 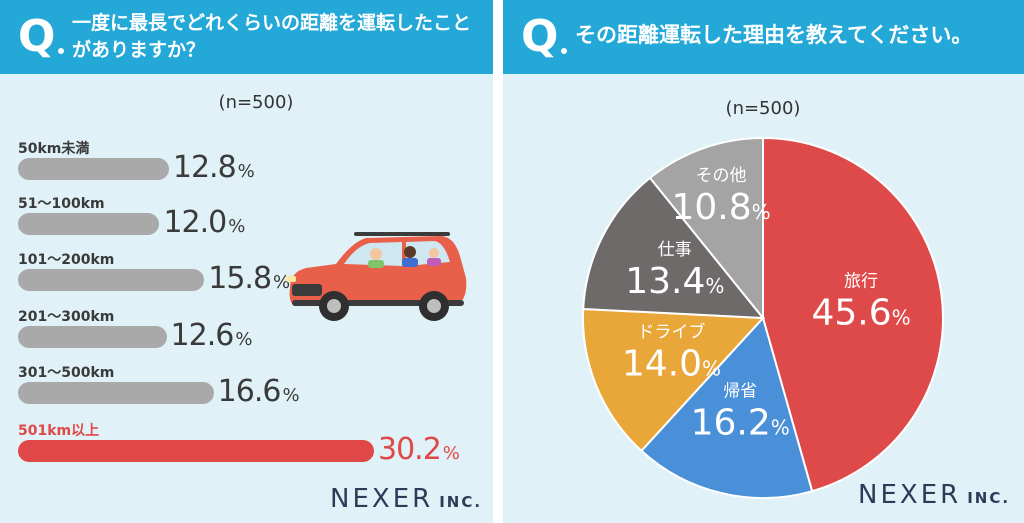 I want to click on bar-category-label: 51〜100km, so click(x=61, y=204).